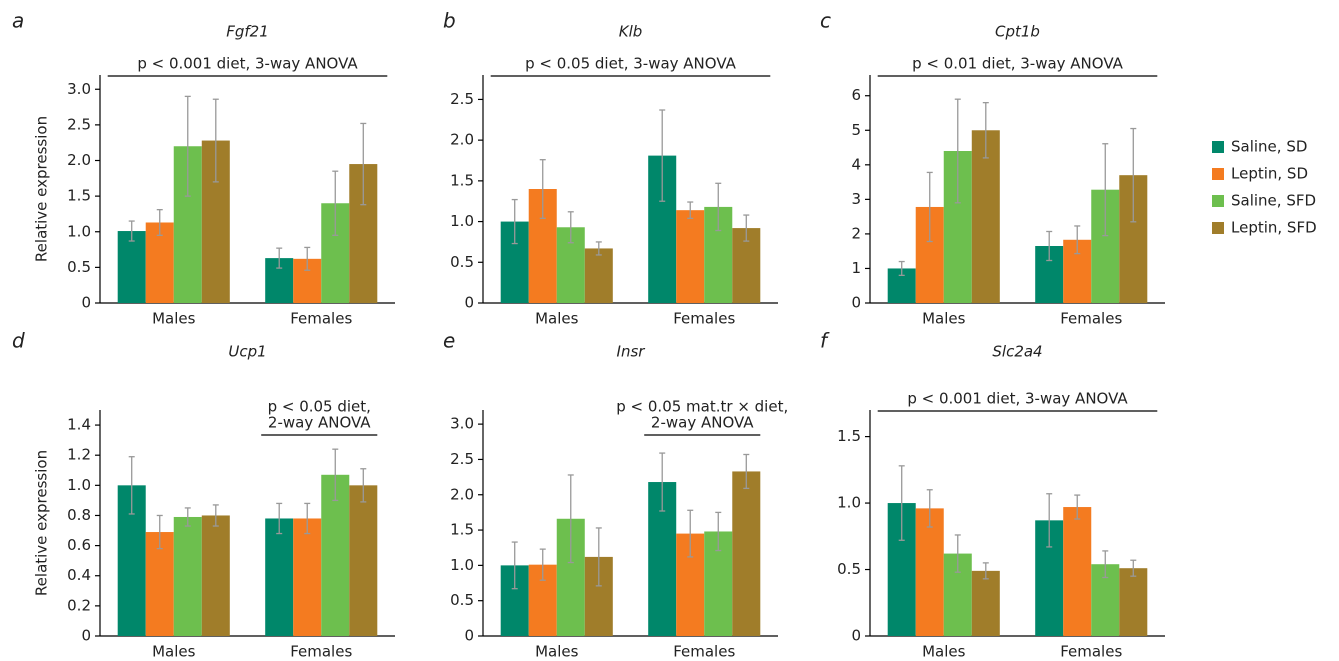 This screenshot has height=661, width=1339. What do you see at coordinates (825, 341) in the screenshot?
I see `panel-letter: f` at bounding box center [825, 341].